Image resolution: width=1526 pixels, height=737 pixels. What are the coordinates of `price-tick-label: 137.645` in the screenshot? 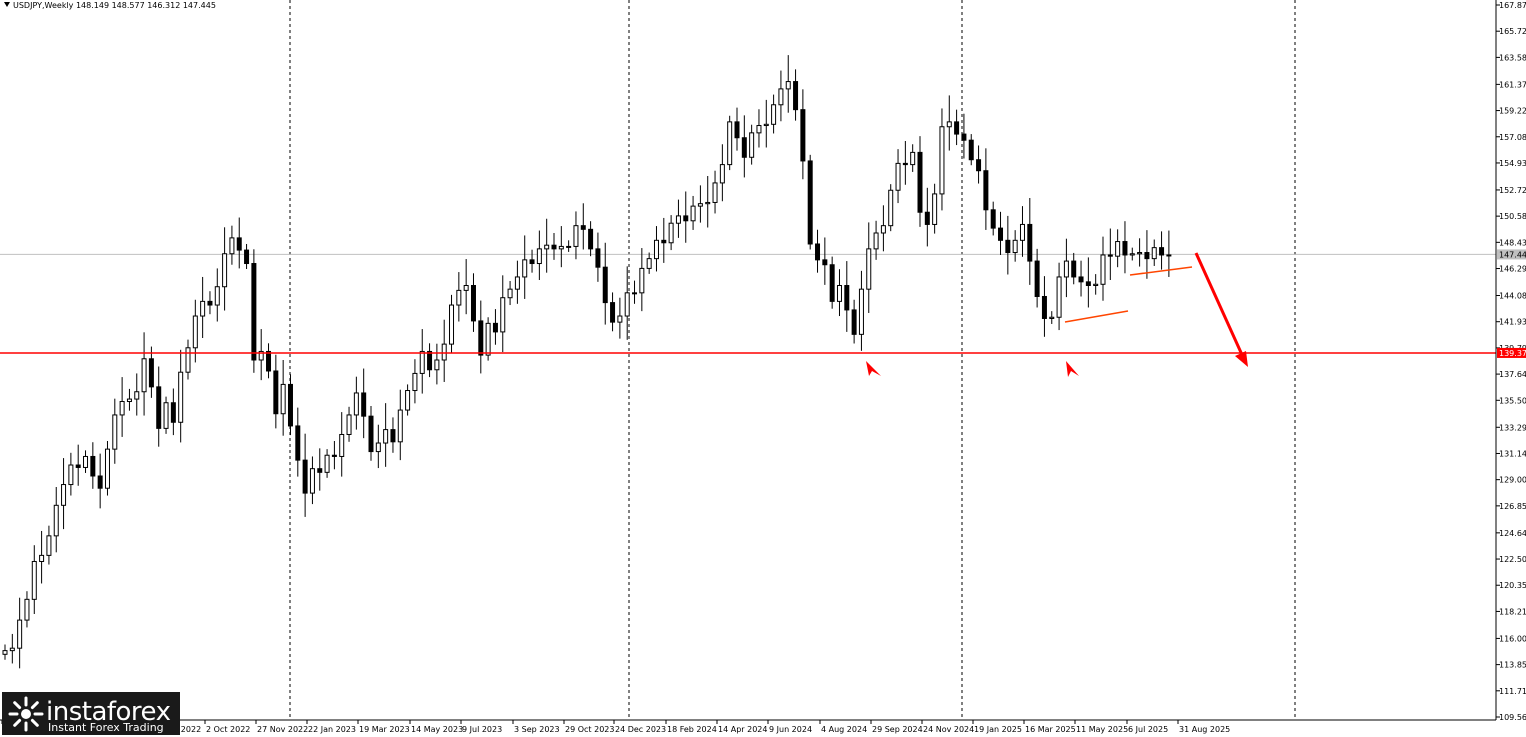 It's located at (1512, 374).